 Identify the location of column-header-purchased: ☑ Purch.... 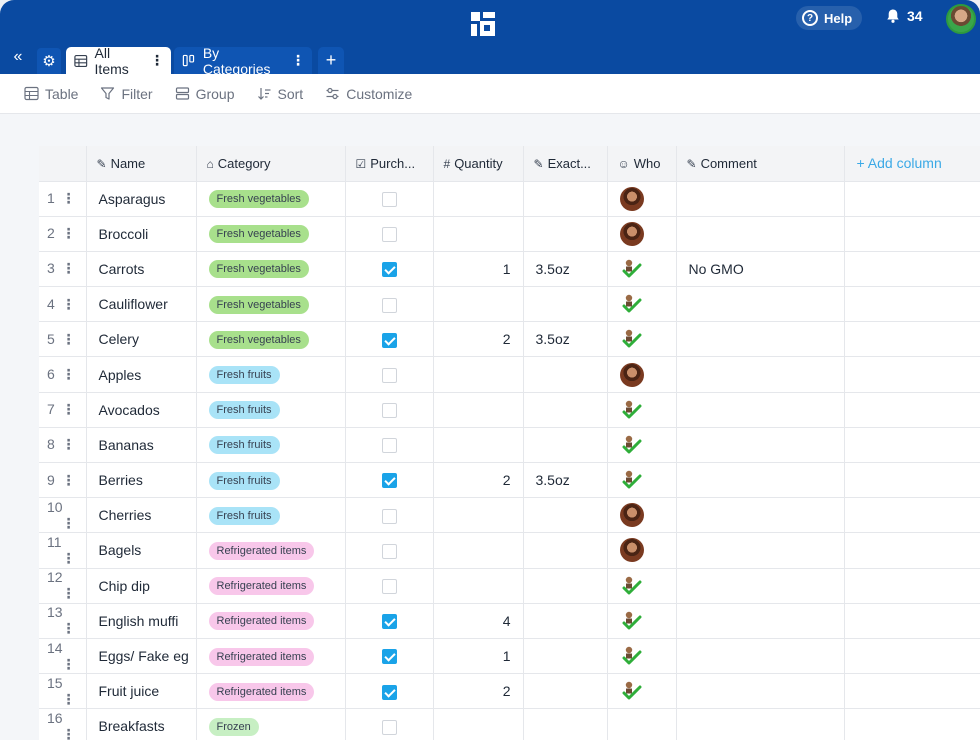
(389, 164).